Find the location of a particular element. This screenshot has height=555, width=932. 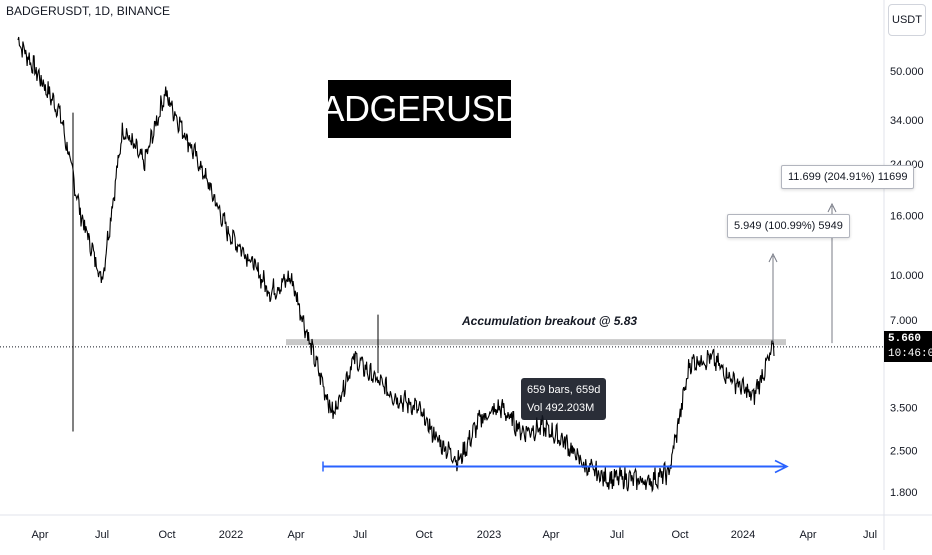

last-price-tag: 5.660 10:46:04 is located at coordinates (908, 346).